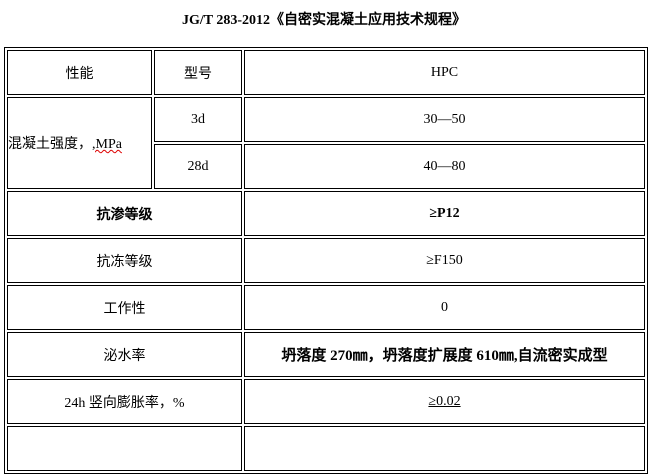 The image size is (648, 474). I want to click on strength-label-text: 混凝土强度，, so click(50, 144).